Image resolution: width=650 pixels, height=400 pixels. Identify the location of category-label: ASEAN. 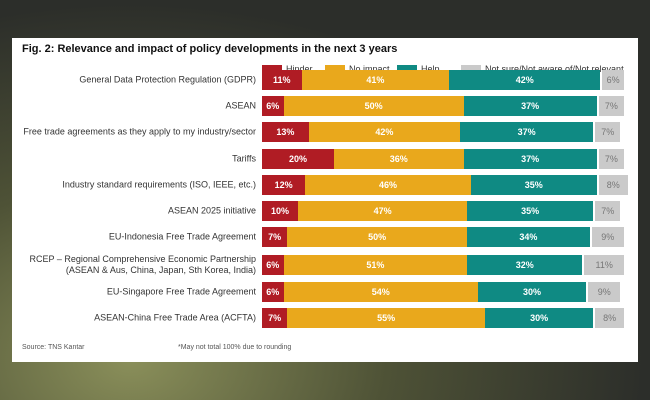
(240, 105).